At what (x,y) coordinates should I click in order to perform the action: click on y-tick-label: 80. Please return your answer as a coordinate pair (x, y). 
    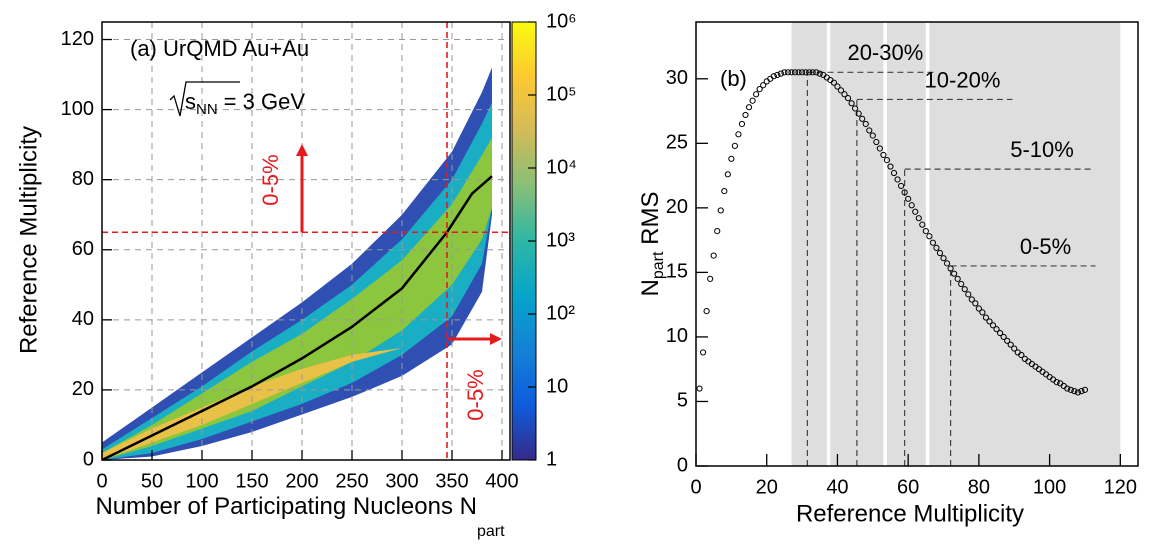
    Looking at the image, I should click on (83, 179).